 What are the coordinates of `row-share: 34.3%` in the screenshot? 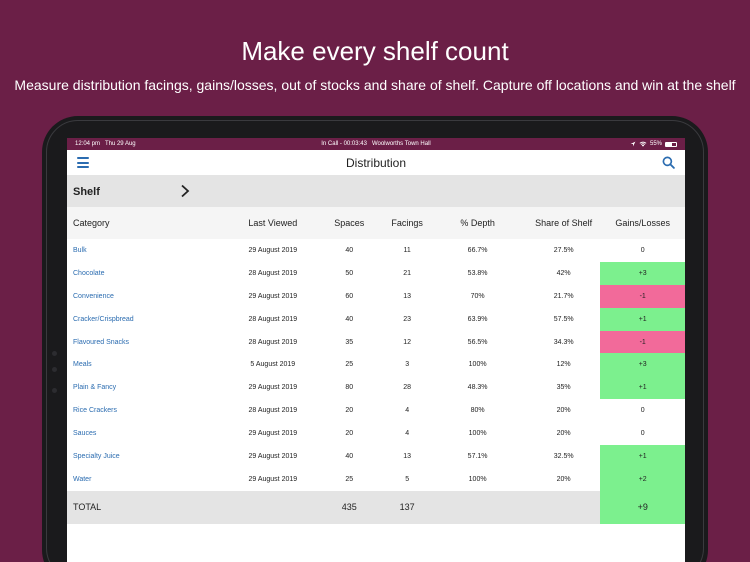 It's located at (563, 342).